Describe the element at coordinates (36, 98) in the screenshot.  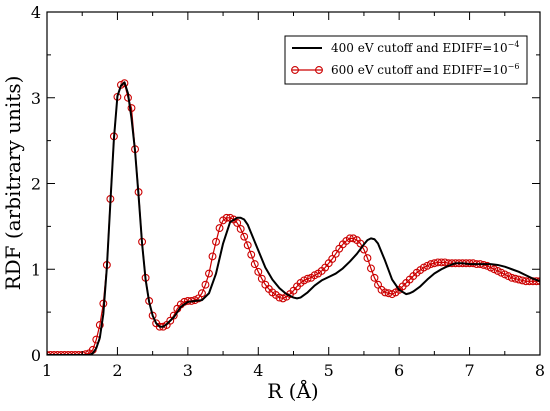
I see `y-tick-label: 3` at that location.